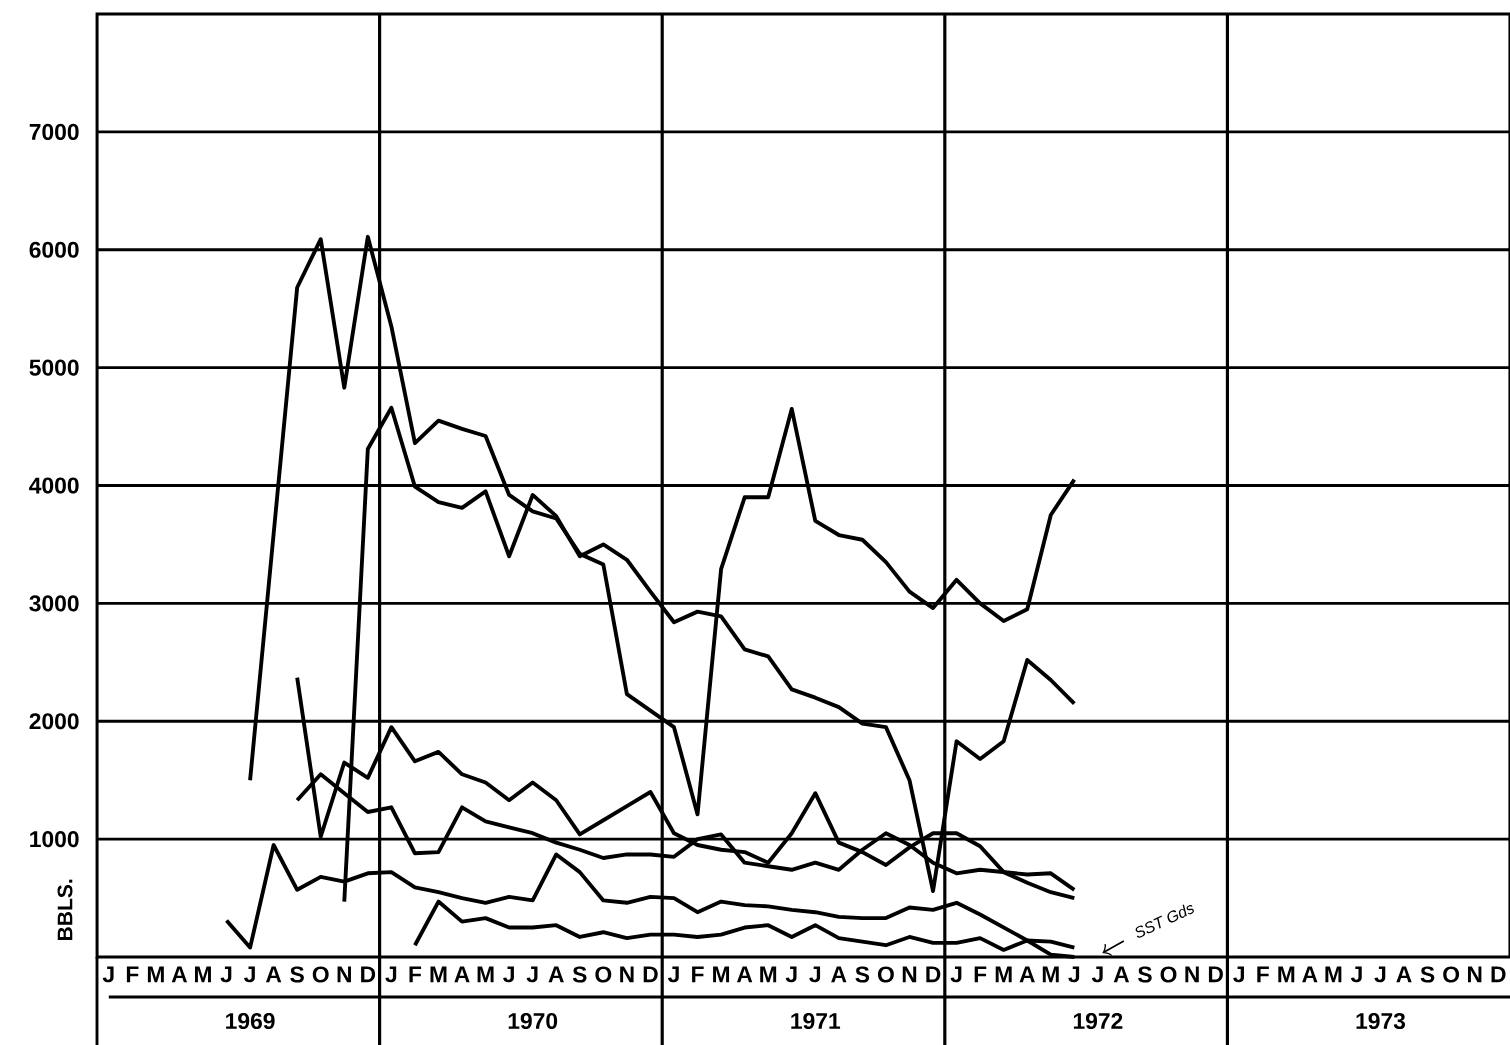 The image size is (1510, 1045). What do you see at coordinates (65, 910) in the screenshot?
I see `y-axis-title: BBLS.` at bounding box center [65, 910].